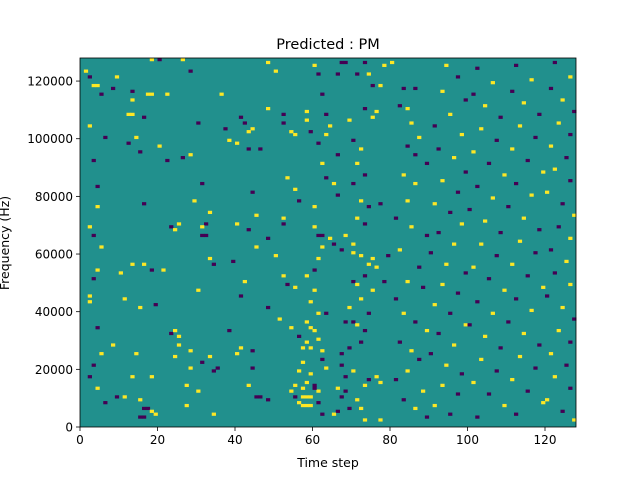 The width and height of the screenshot is (640, 480). I want to click on chart-title: Predicted : PM, so click(327, 45).